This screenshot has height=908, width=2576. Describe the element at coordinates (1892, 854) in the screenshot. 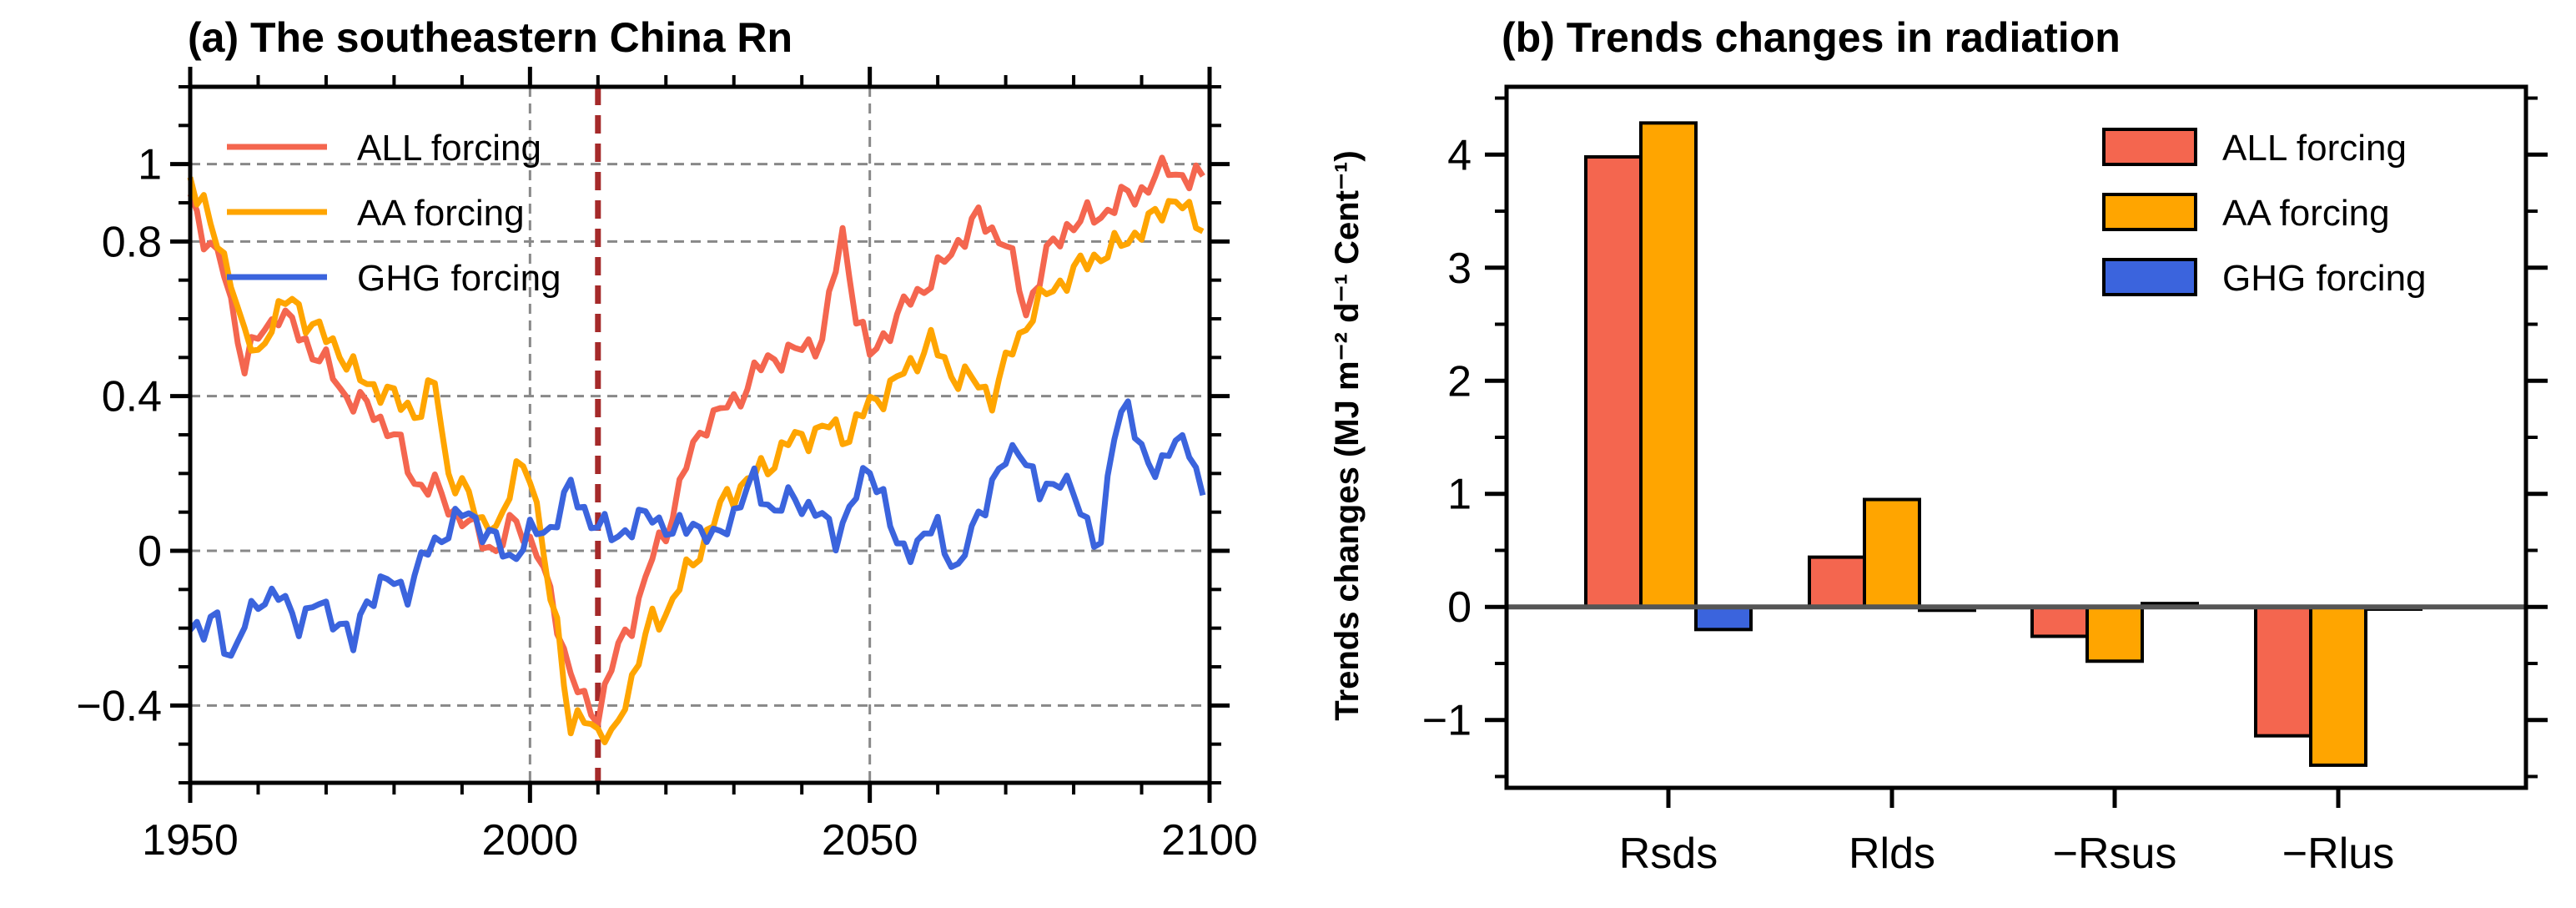

I see `x-tick-label: Rlds` at that location.